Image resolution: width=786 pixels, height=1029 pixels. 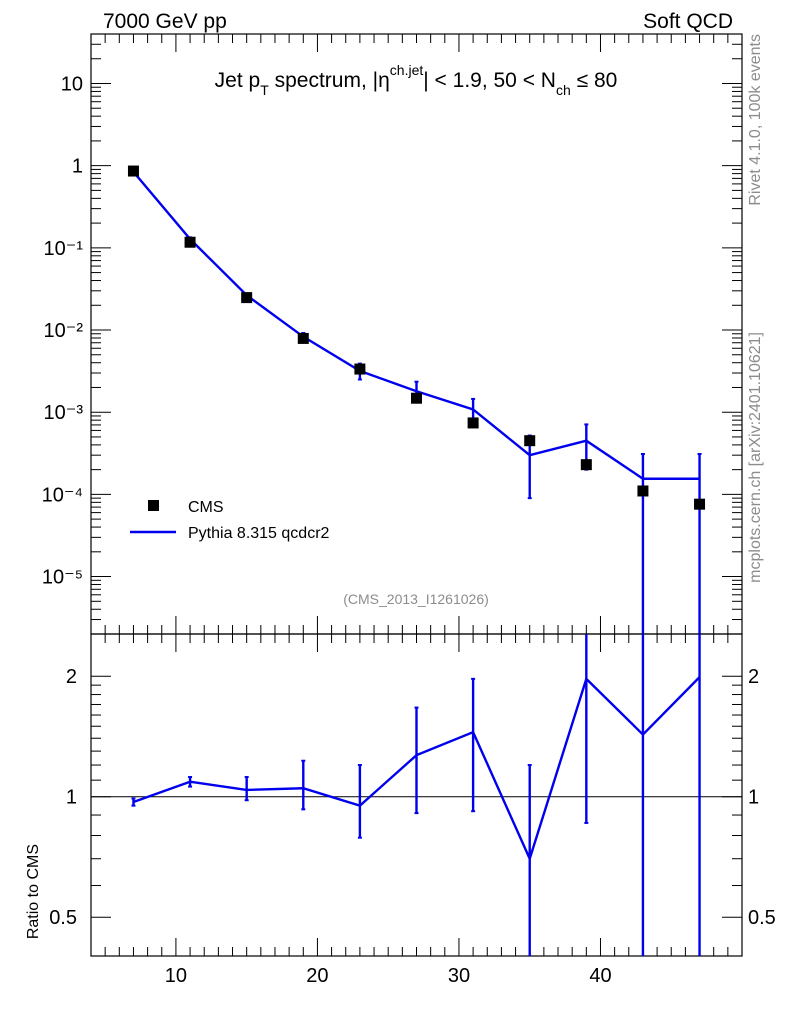 I want to click on x-tick-label: 40, so click(x=600, y=976).